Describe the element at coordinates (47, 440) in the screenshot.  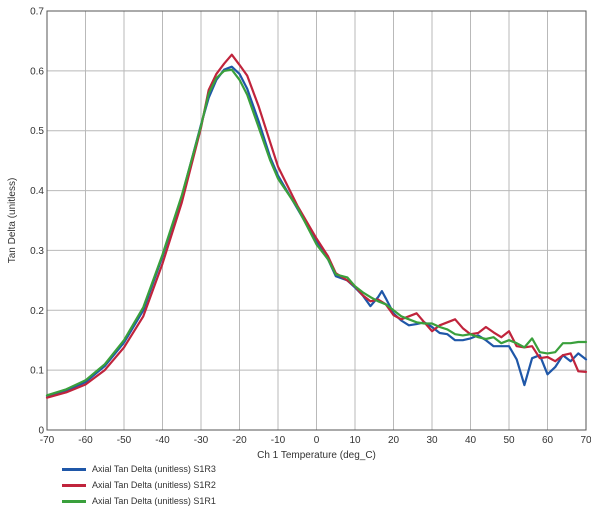
I see `x-tick-label: -70` at that location.